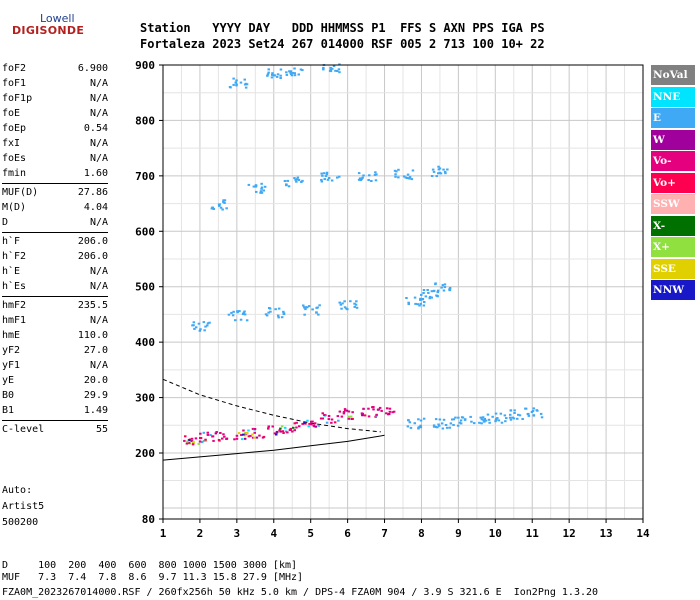 The image size is (700, 600). I want to click on x-tick-label: 4, so click(273, 533).